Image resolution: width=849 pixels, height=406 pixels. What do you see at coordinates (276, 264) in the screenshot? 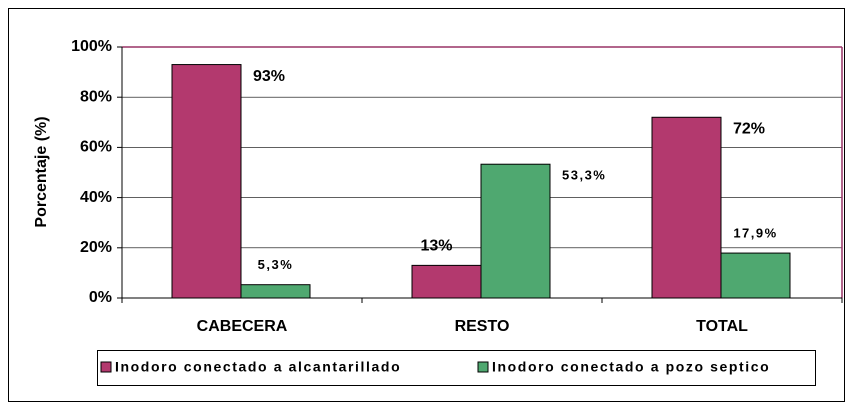
I see `value-label: 5,3%` at bounding box center [276, 264].